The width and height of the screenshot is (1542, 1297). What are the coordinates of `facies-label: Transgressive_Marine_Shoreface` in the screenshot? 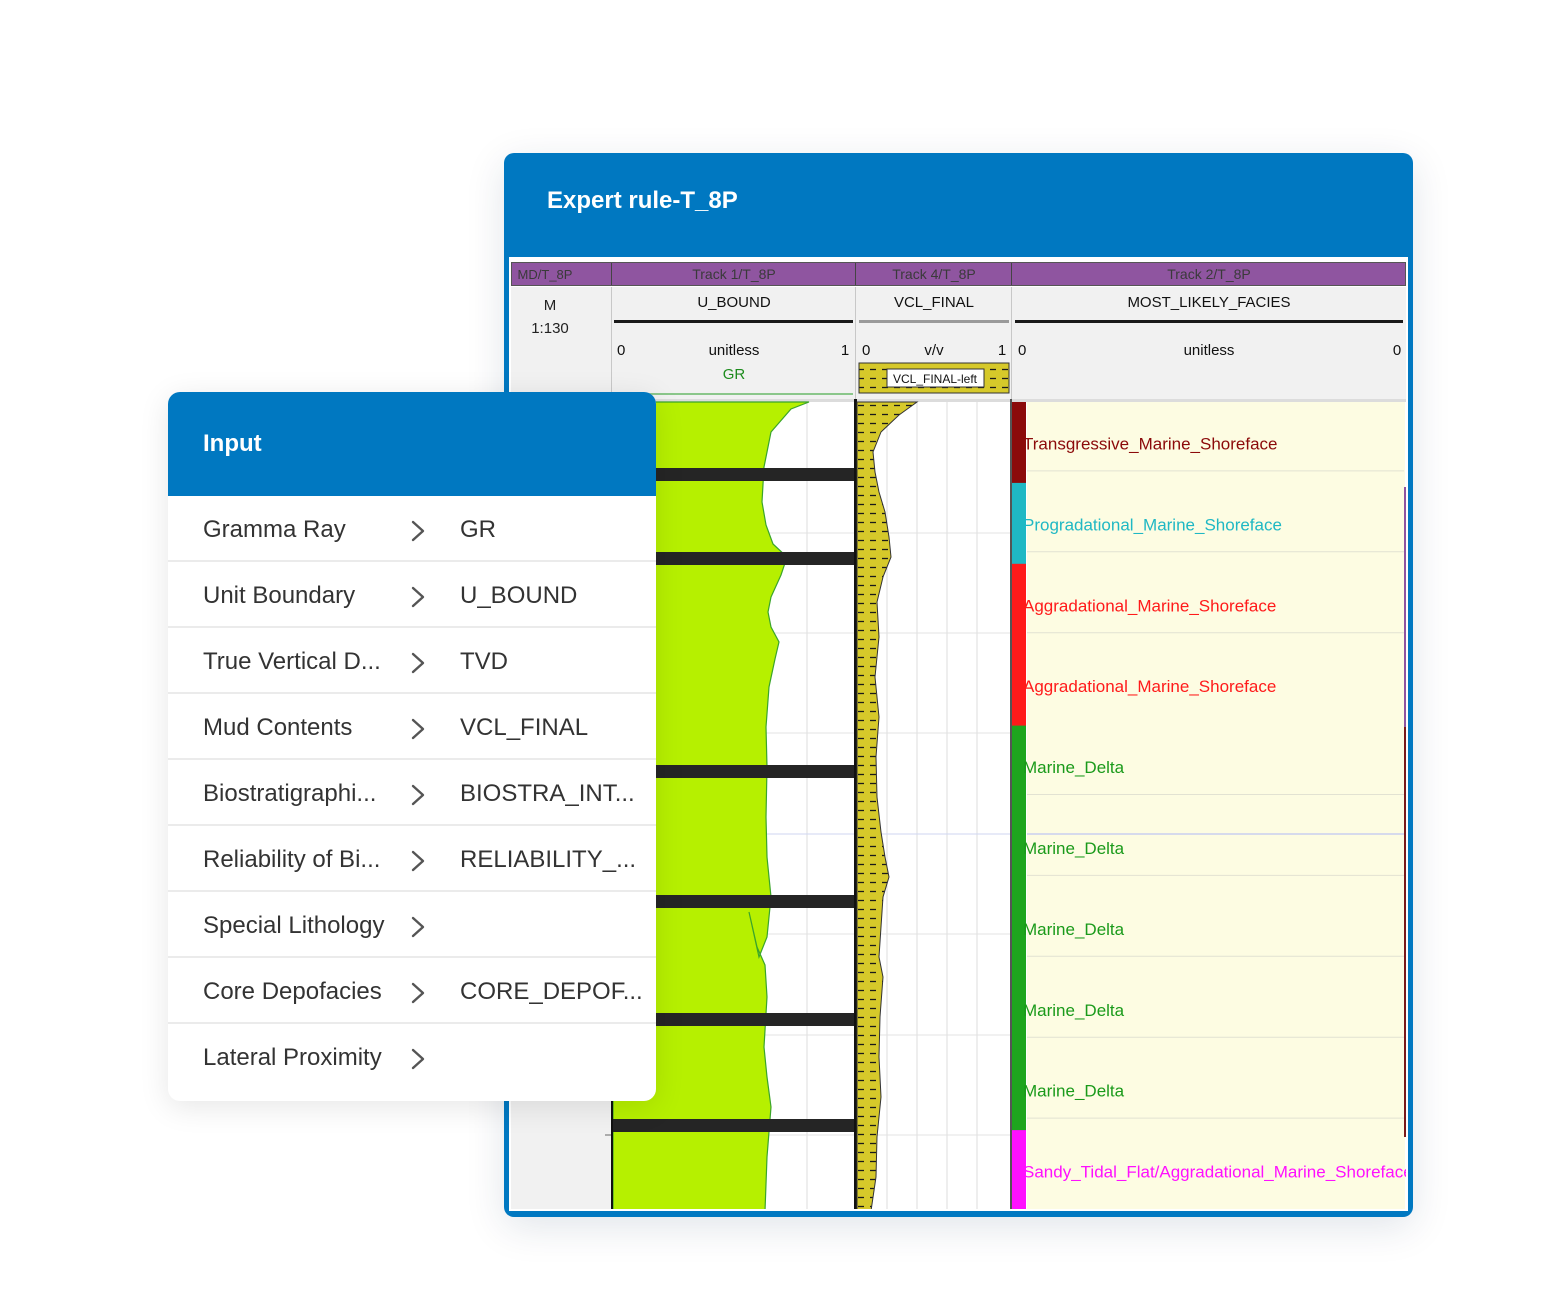 It's located at (1150, 443).